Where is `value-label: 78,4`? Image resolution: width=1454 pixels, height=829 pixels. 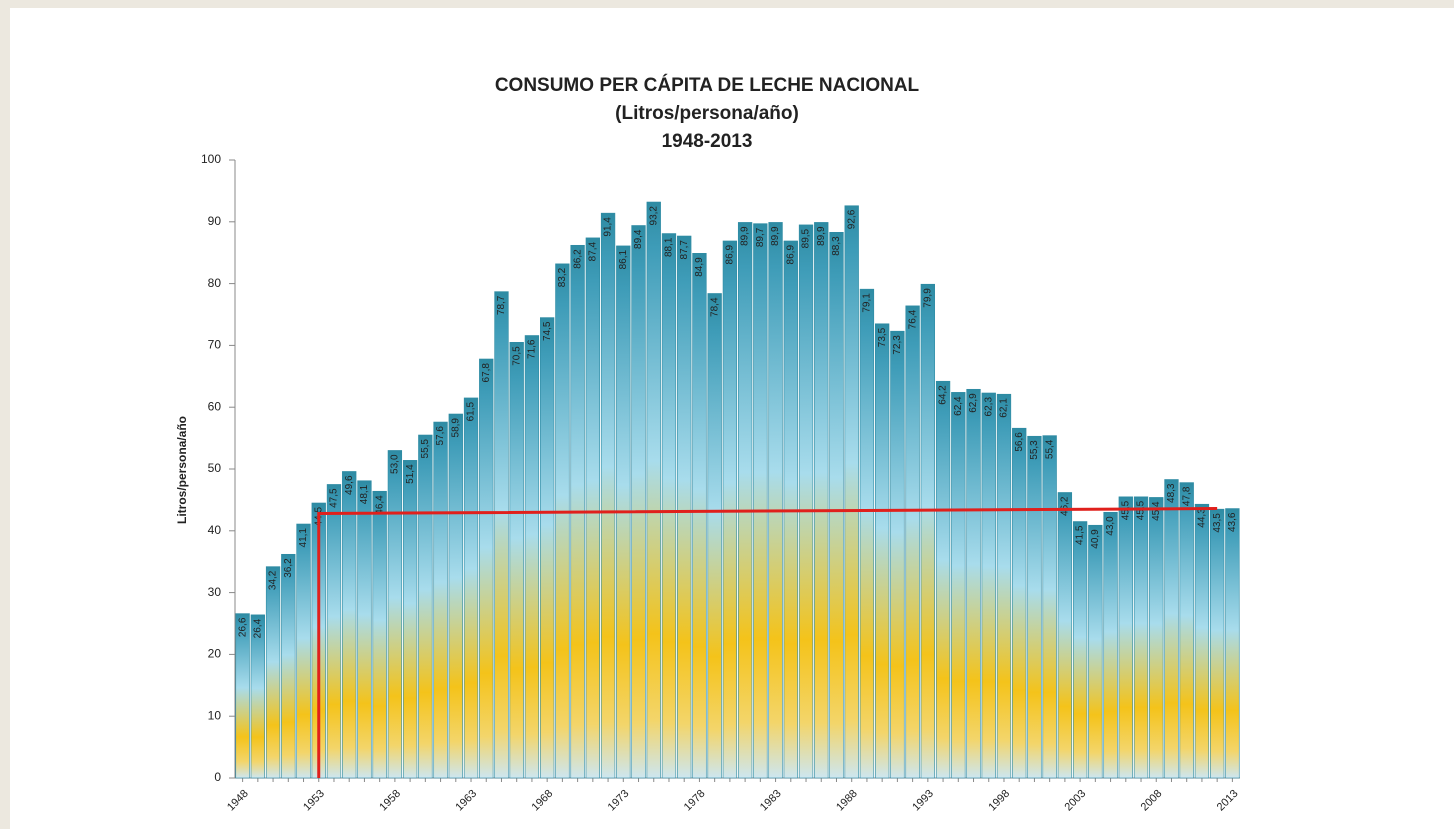 value-label: 78,4 is located at coordinates (714, 307).